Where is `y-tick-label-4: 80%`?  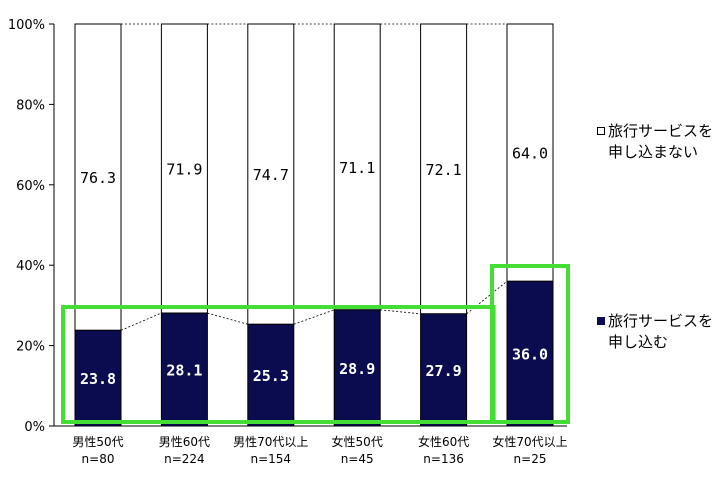 y-tick-label-4: 80% is located at coordinates (30, 105).